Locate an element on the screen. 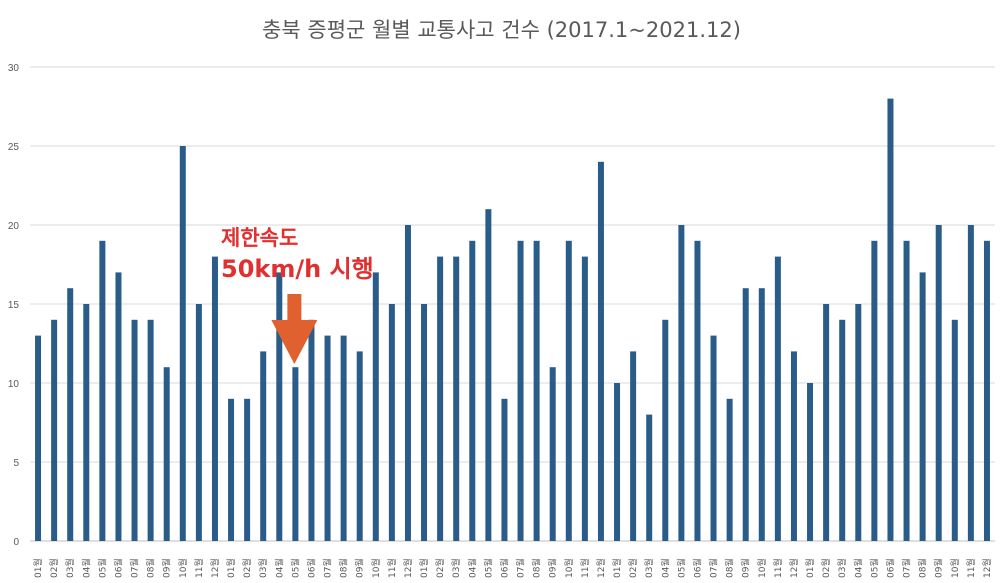 The height and width of the screenshot is (583, 1003). y-tick-label: 25 is located at coordinates (14, 147).